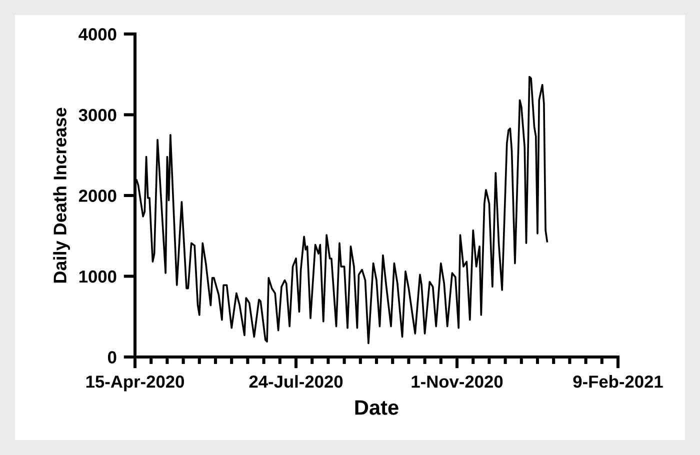  I want to click on y-tick-label: 1000, so click(97, 276).